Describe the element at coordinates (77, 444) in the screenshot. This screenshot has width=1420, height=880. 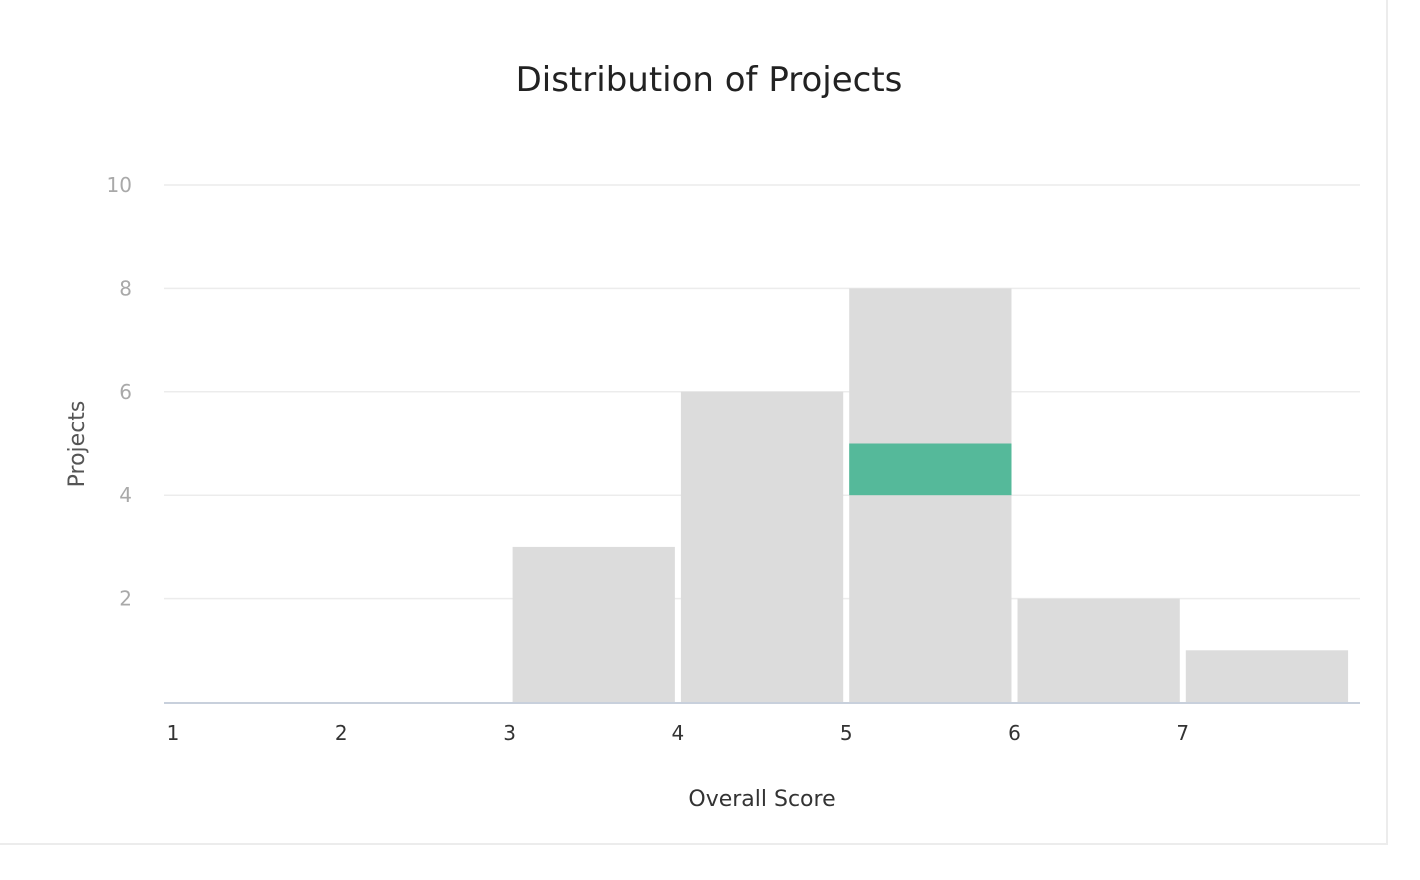
I see `y-axis-title: Projects` at that location.